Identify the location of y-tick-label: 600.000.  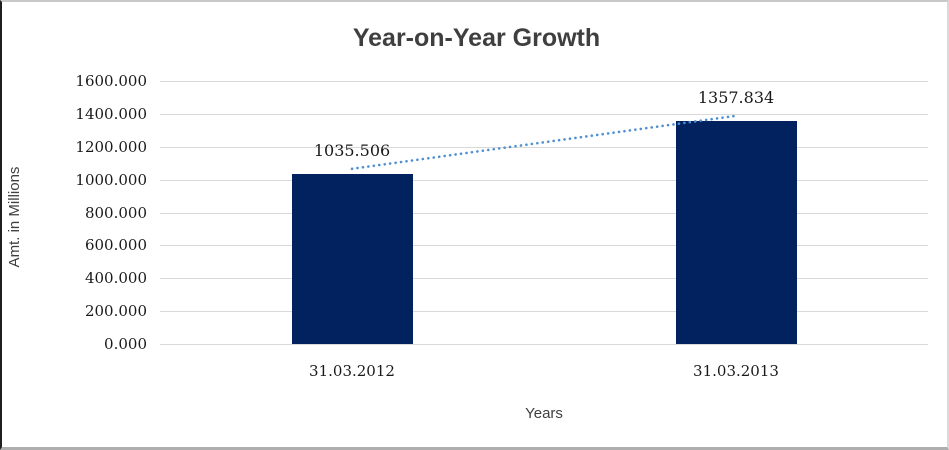
(115, 245).